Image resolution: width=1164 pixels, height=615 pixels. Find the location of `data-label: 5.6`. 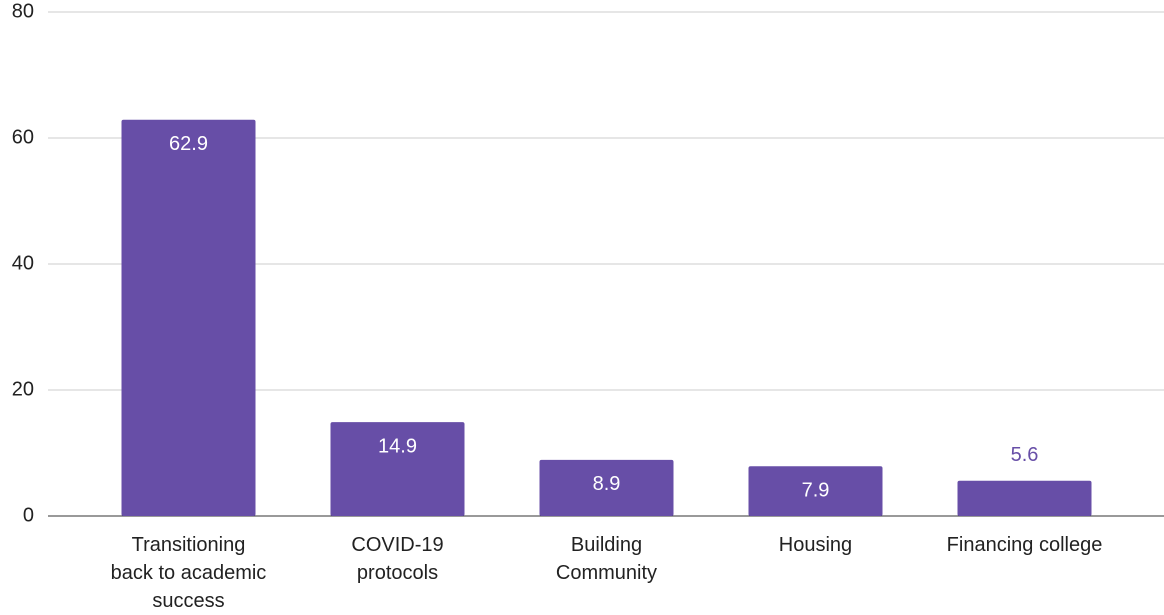

data-label: 5.6 is located at coordinates (1025, 455).